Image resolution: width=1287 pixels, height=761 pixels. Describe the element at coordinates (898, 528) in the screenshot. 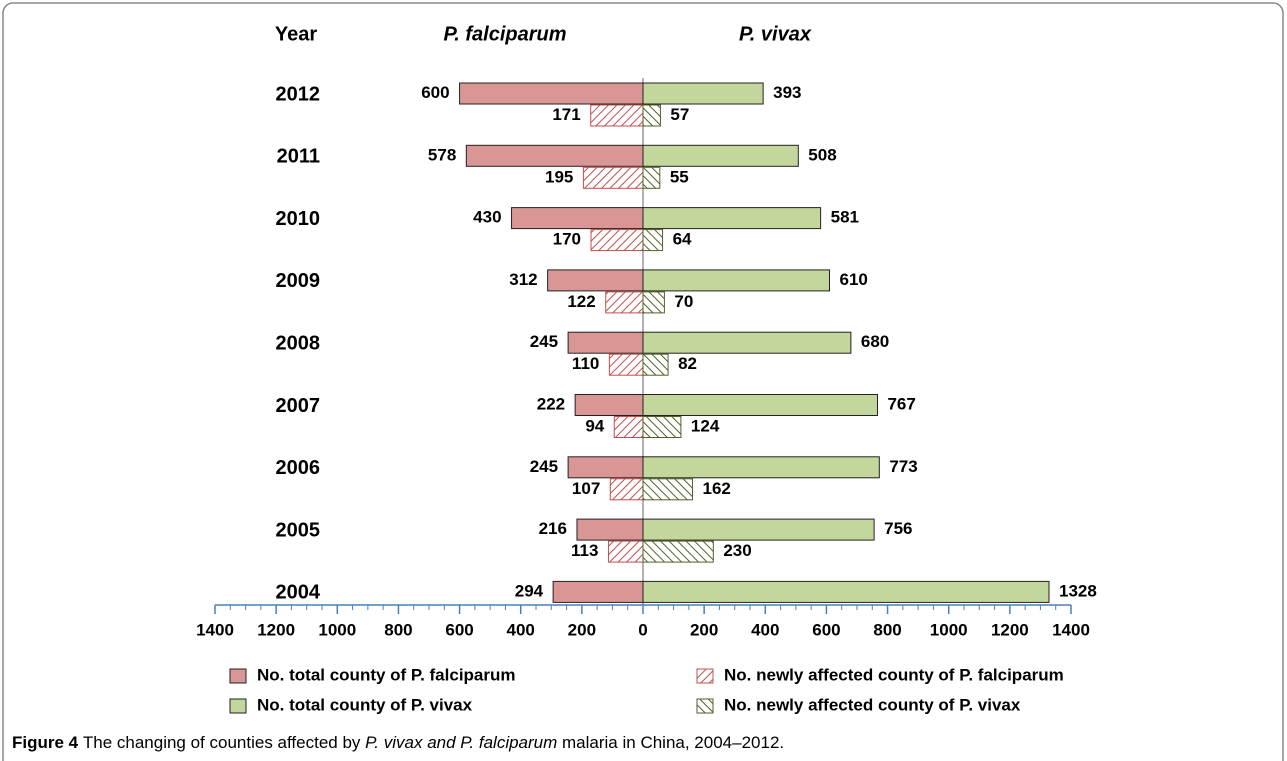

I see `value-label: 756` at that location.